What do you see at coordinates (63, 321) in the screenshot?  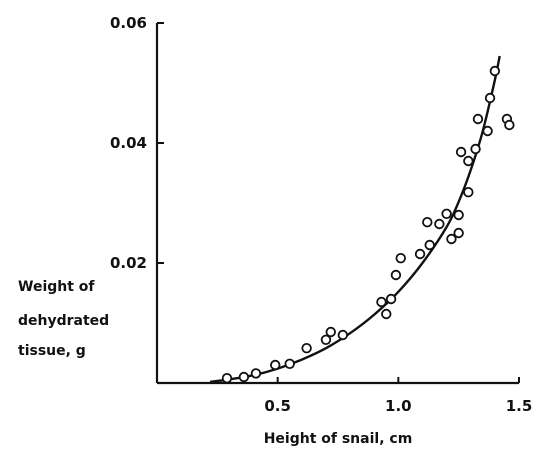 I see `y-axis-title-line-2: dehydrated` at bounding box center [63, 321].